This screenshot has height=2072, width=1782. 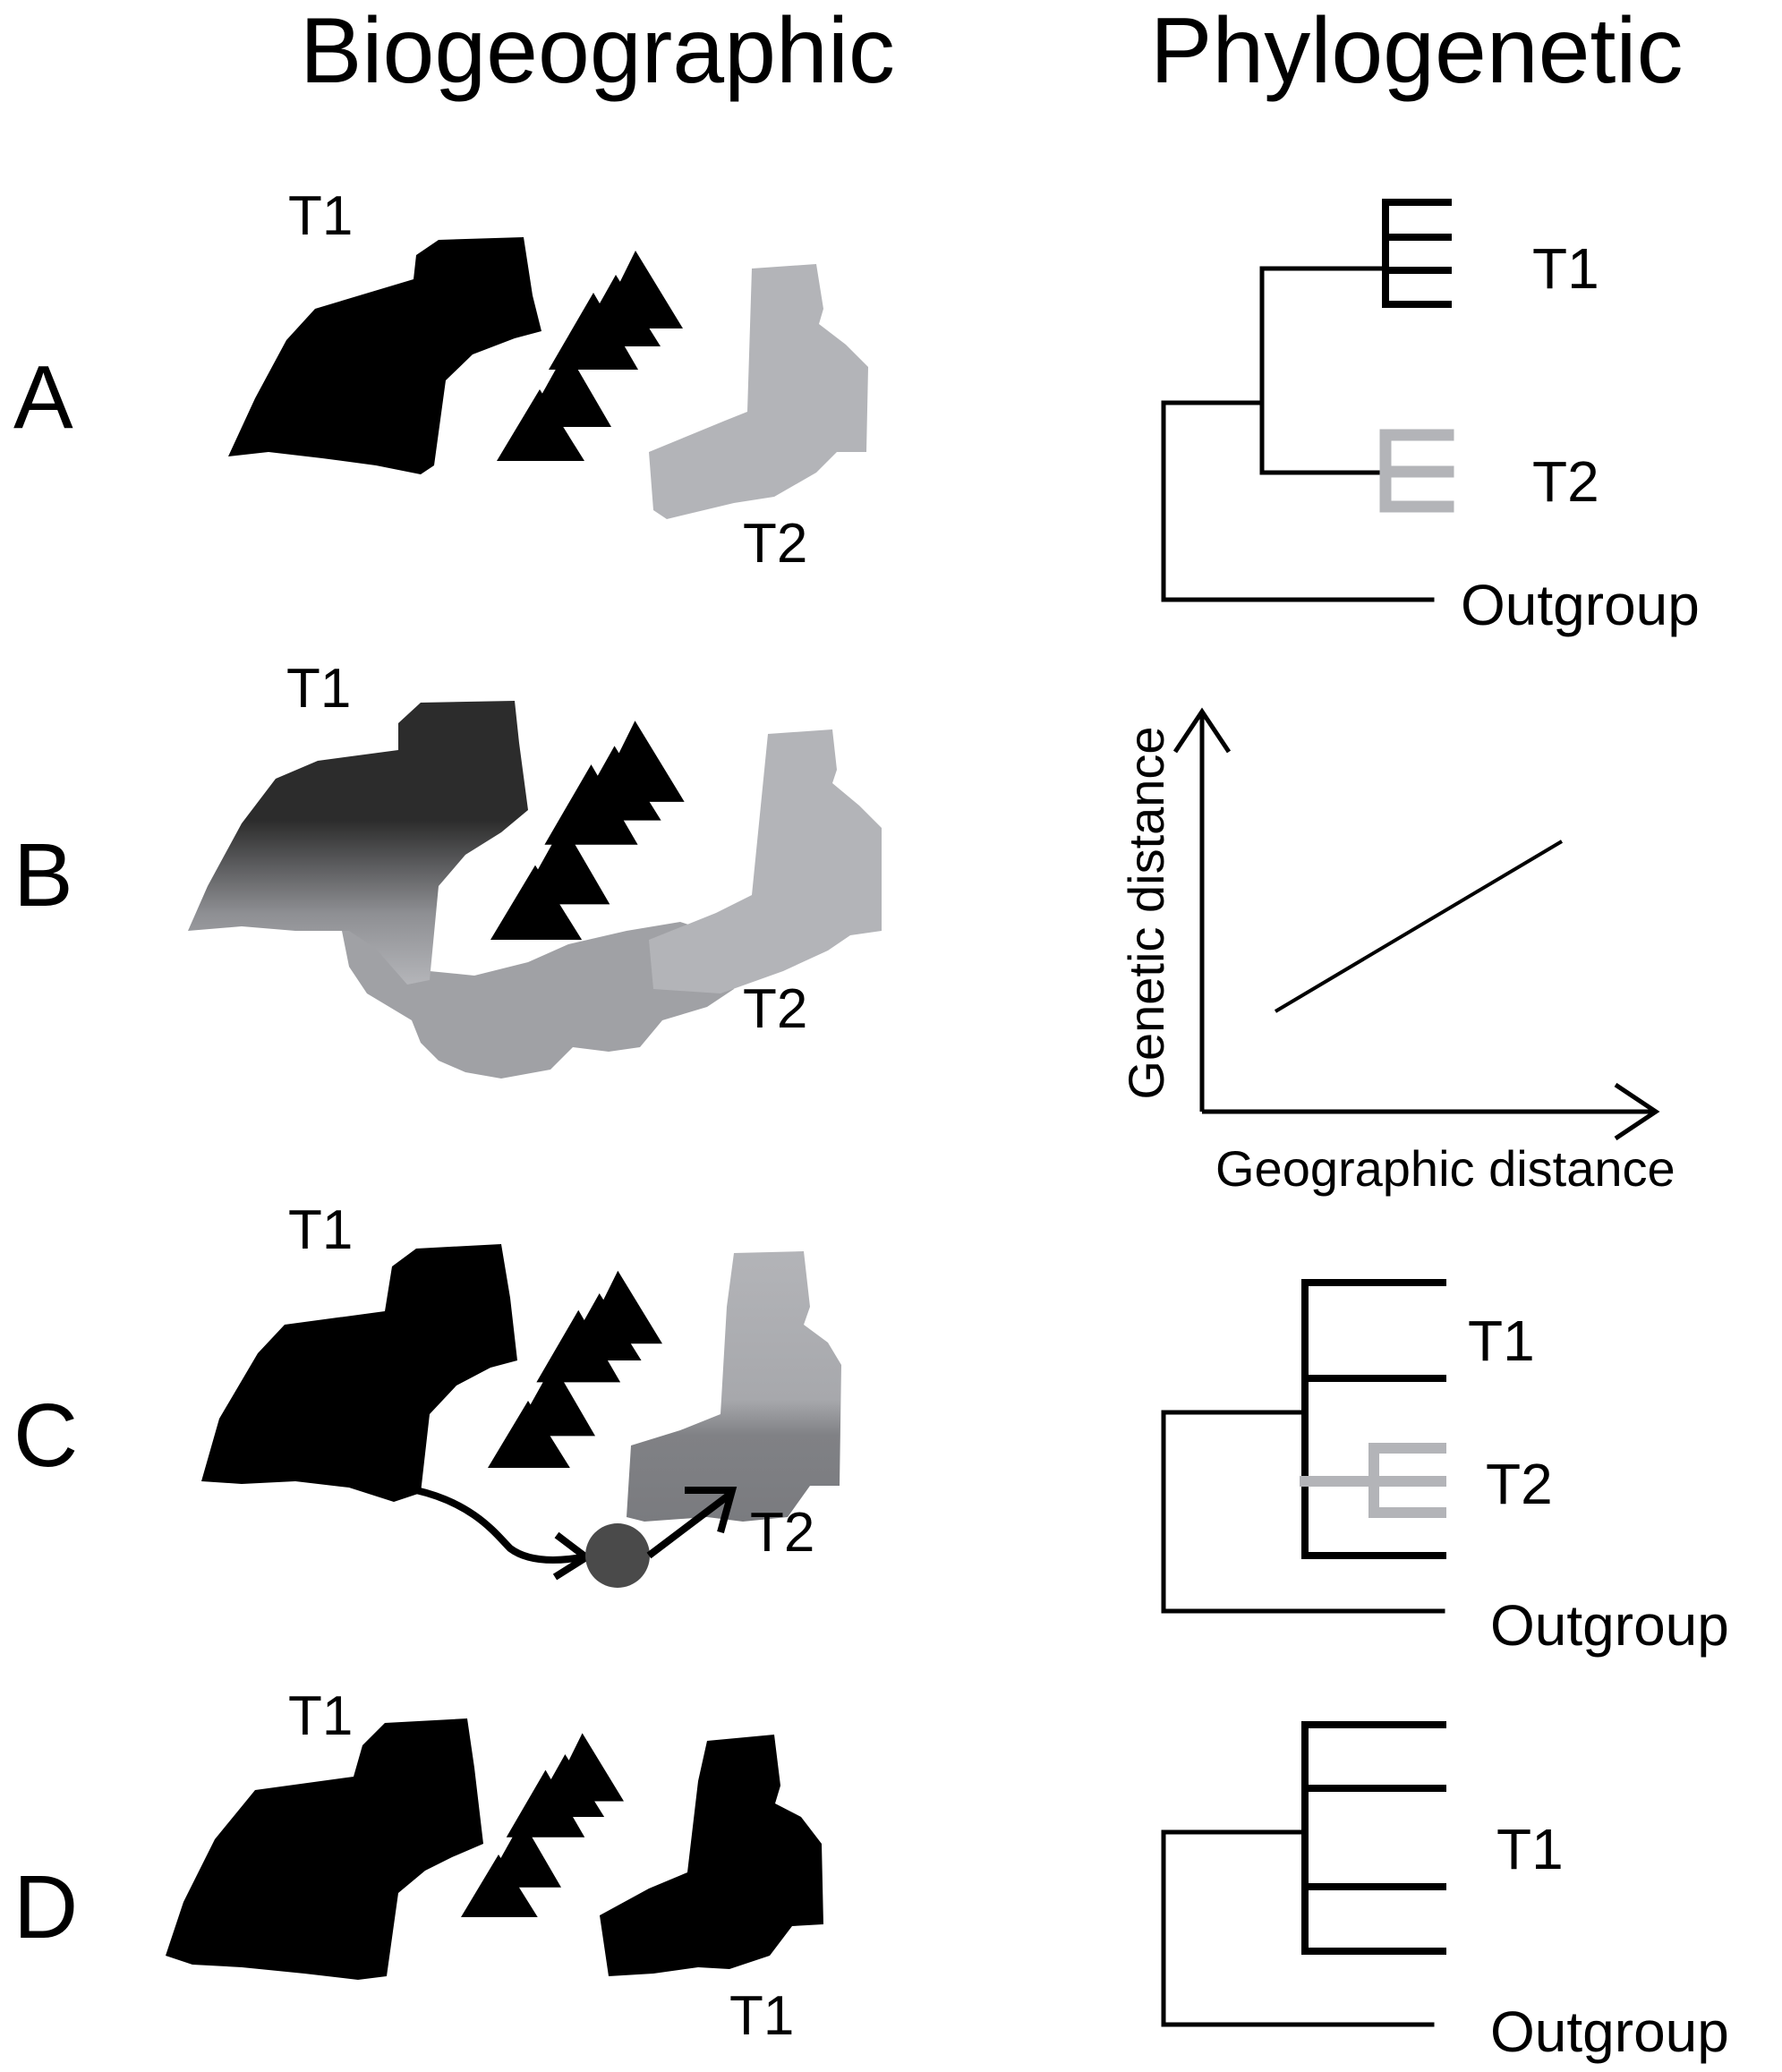 What do you see at coordinates (1213, 371) in the screenshot?
I see `row-a-tree-internal-node` at bounding box center [1213, 371].